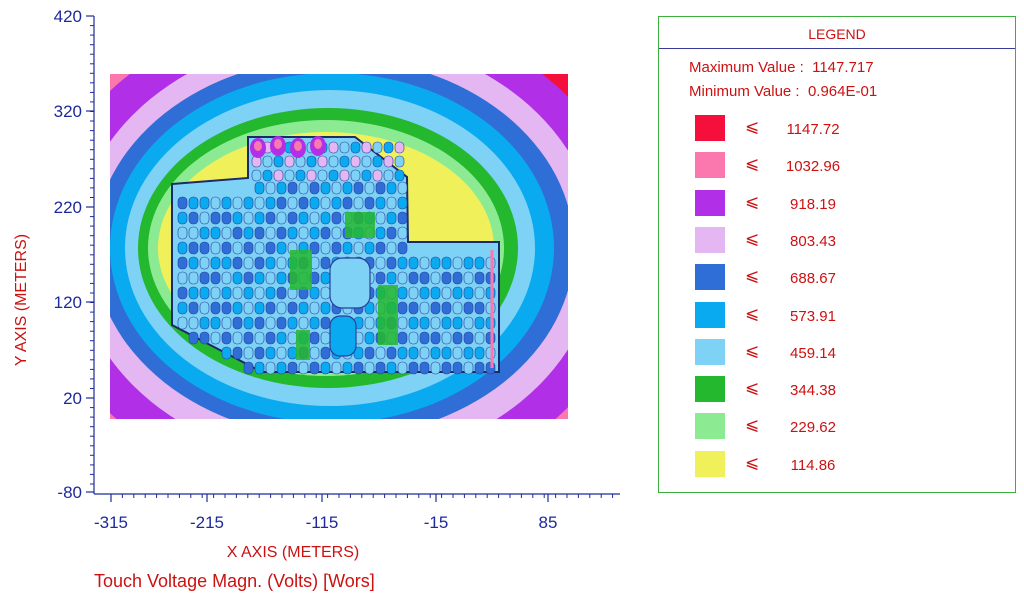  I want to click on legend-level-value: 114.86, so click(813, 465).